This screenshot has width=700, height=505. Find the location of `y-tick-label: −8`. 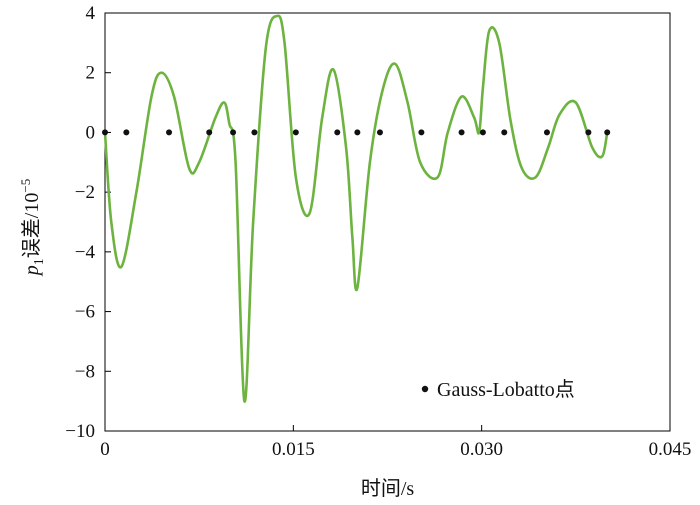

y-tick-label: −8 is located at coordinates (85, 371).